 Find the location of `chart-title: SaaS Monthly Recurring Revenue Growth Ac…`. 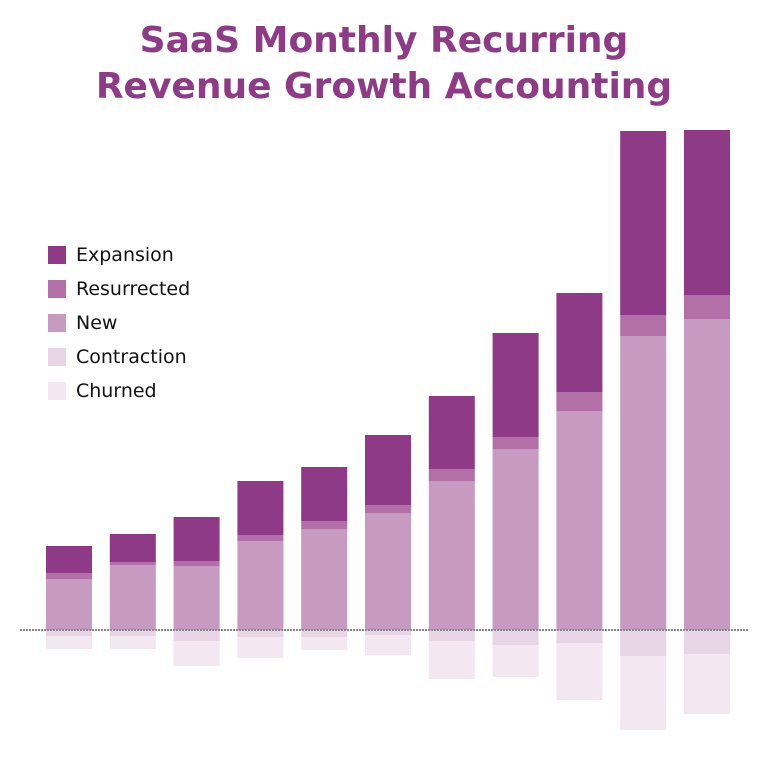

chart-title: SaaS Monthly Recurring Revenue Growth Ac… is located at coordinates (384, 64).